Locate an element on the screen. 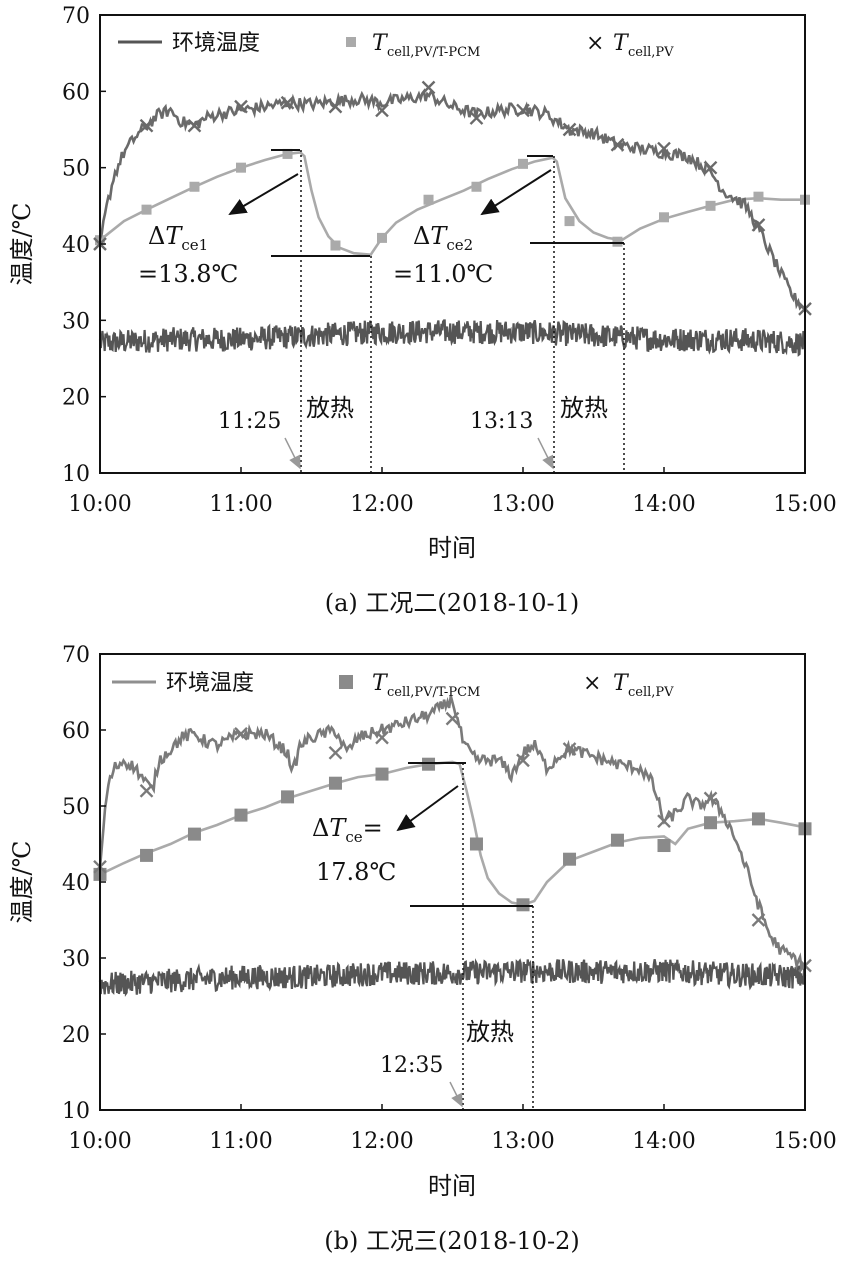 Image resolution: width=843 pixels, height=1261 pixels. panel-b-delta-value: 17.8℃ is located at coordinates (356, 872).